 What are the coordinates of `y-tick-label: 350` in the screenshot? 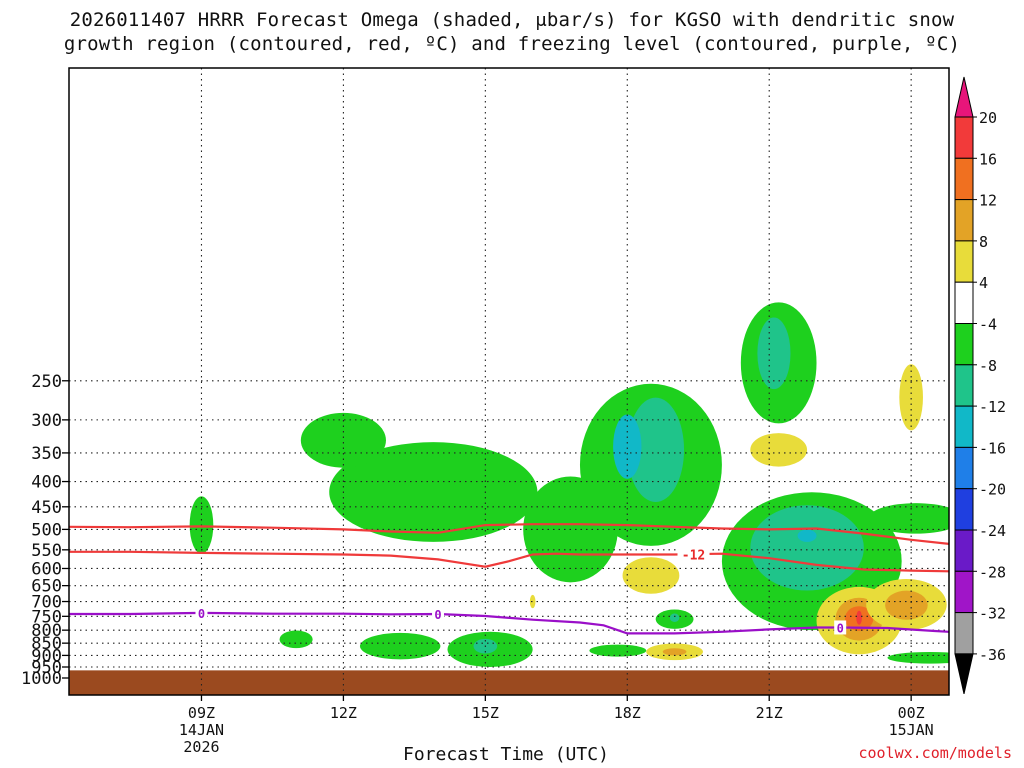 It's located at (46, 454).